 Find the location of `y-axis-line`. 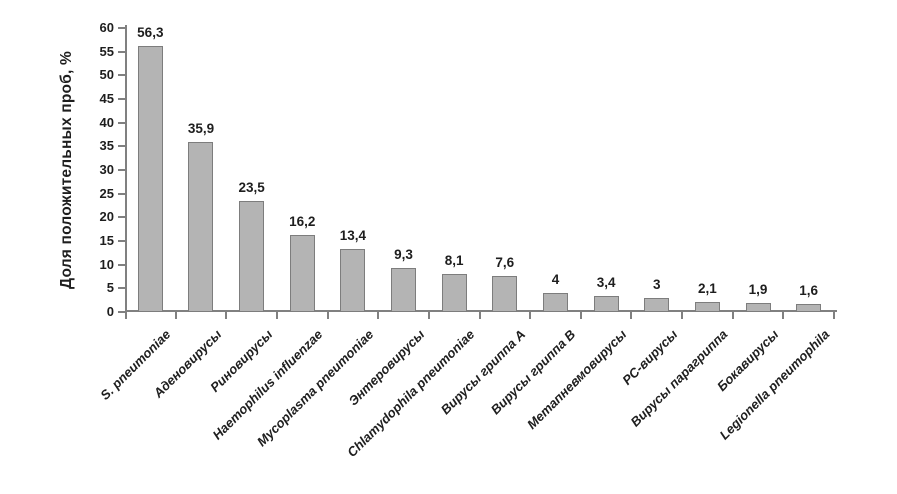

y-axis-line is located at coordinates (126, 169).